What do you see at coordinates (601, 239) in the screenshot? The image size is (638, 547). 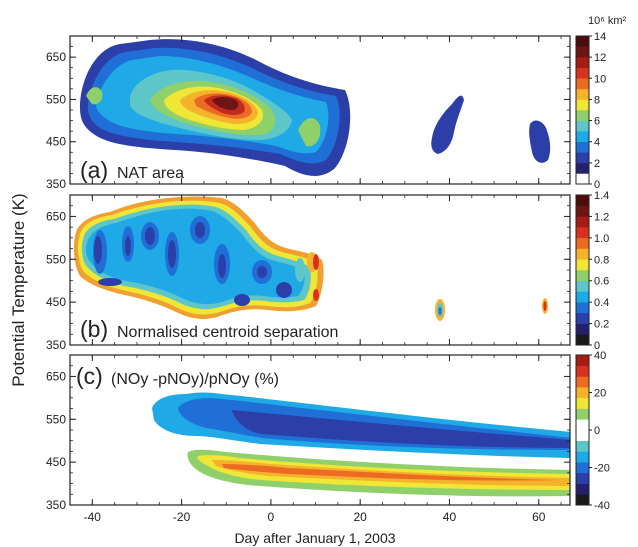 I see `colorbar-tick-label: 1.0` at bounding box center [601, 239].